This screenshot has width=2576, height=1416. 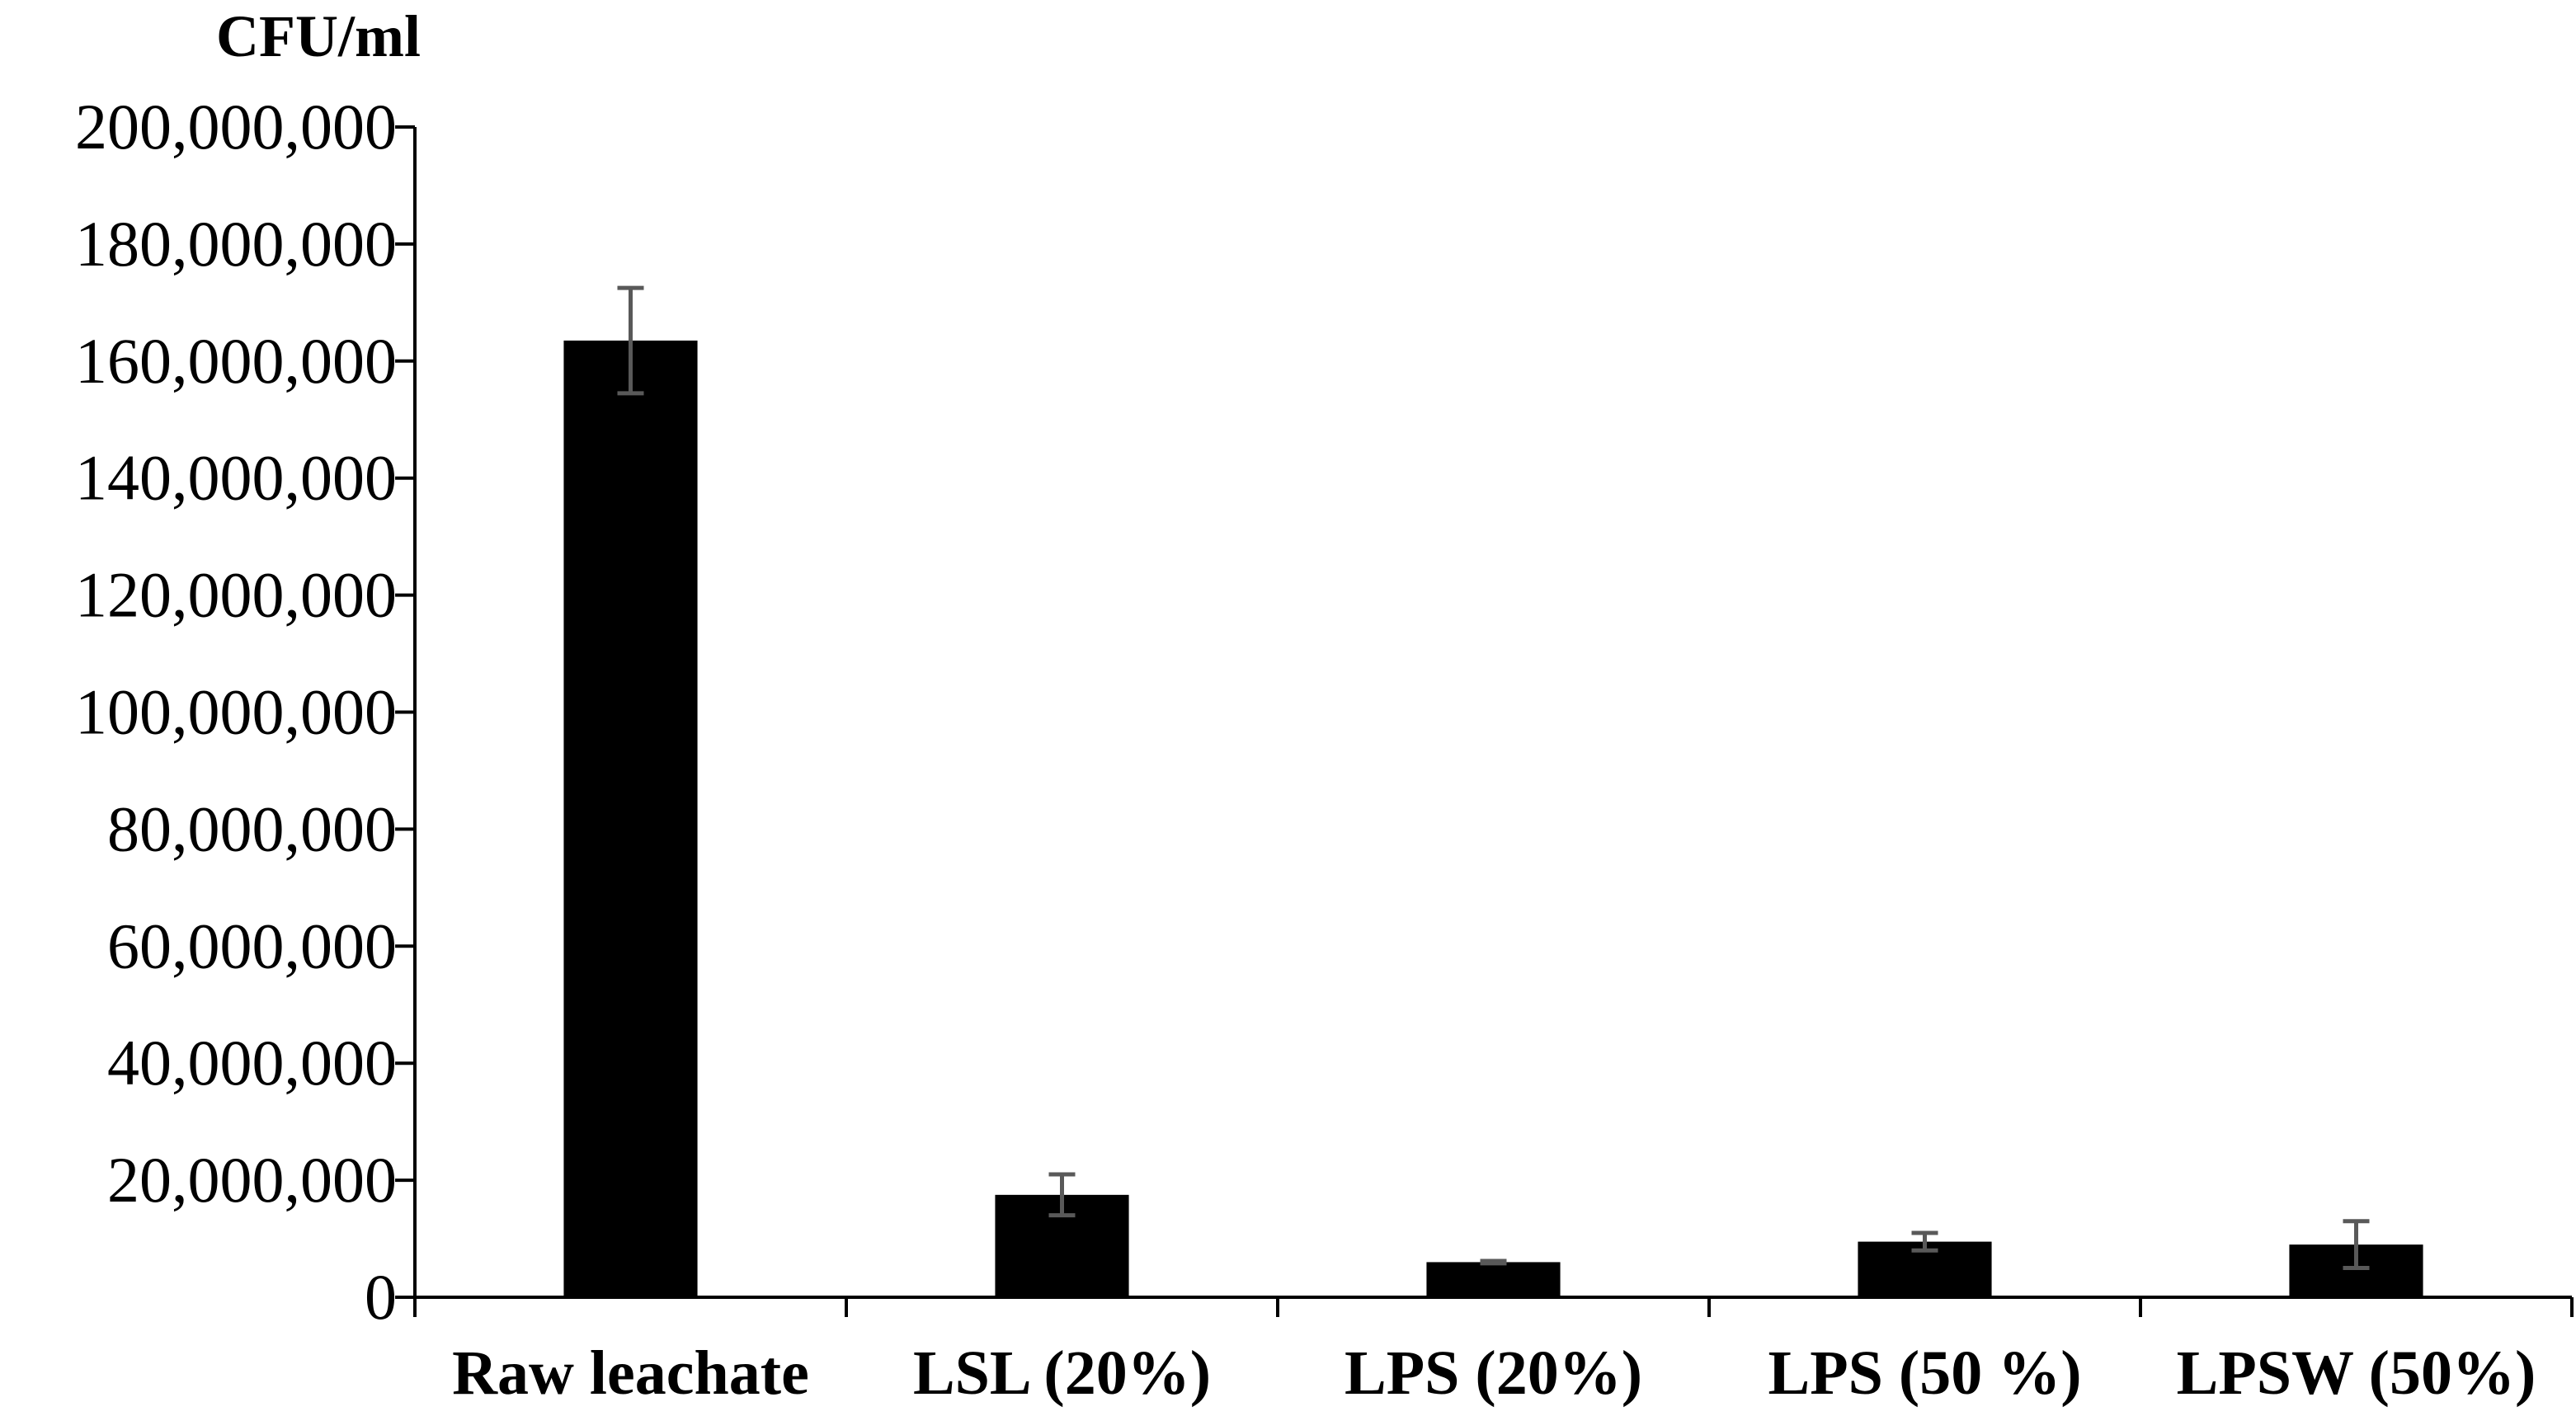 I want to click on y-tick-label: 40,000,000, so click(x=252, y=1062).